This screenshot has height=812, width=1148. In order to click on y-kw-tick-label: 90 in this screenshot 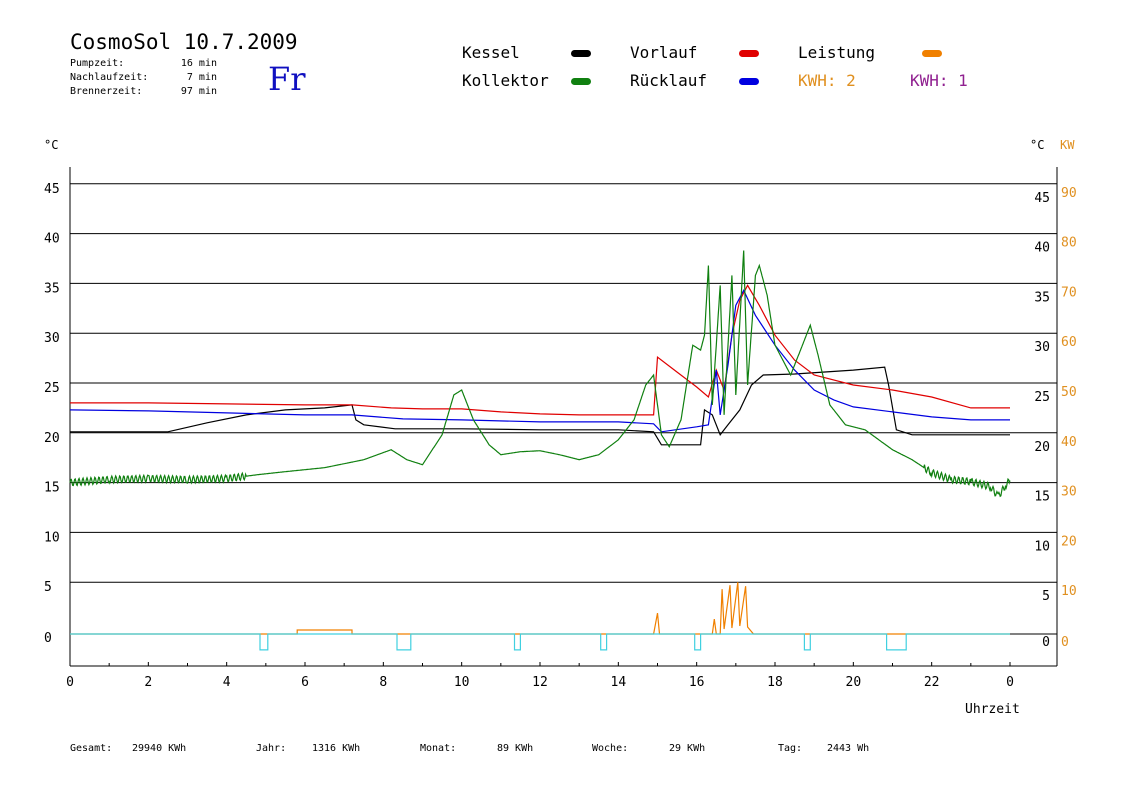, I will do `click(1069, 193)`.